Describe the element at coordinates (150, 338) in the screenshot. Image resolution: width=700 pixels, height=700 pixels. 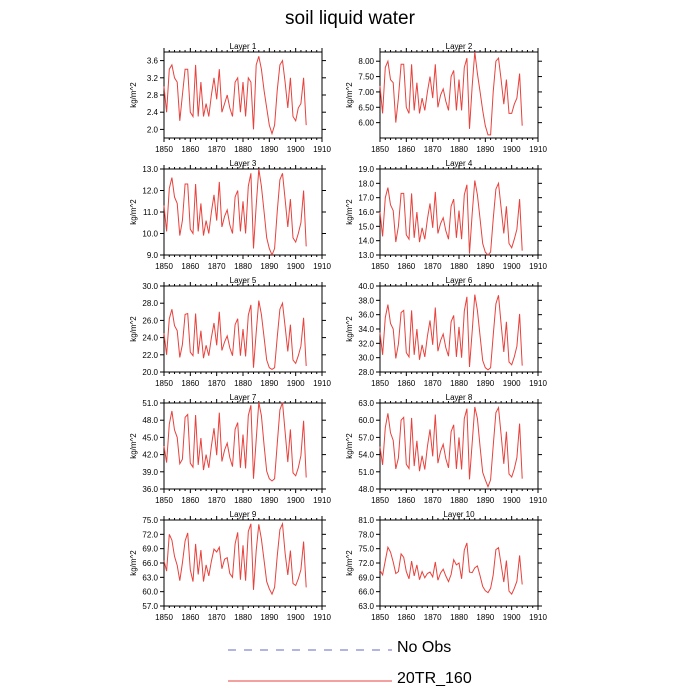
I see `y-tick-label: 24.0` at that location.